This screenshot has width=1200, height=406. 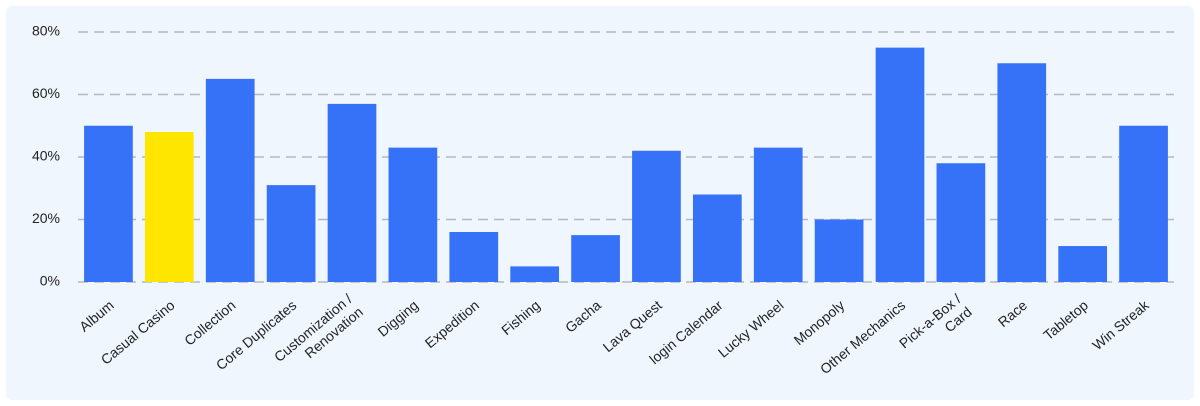 I want to click on y-tick-label: 0%, so click(x=50, y=281).